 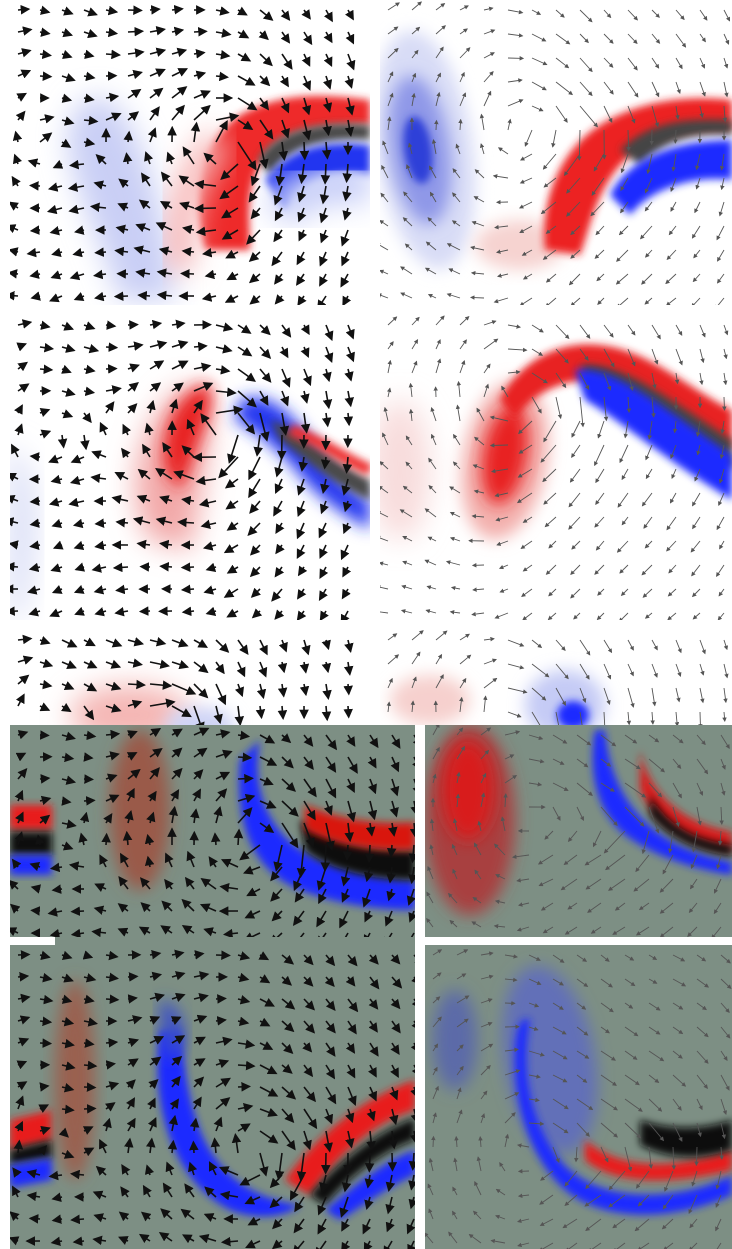 What do you see at coordinates (121, 199) in the screenshot?
I see `negative-lobe` at bounding box center [121, 199].